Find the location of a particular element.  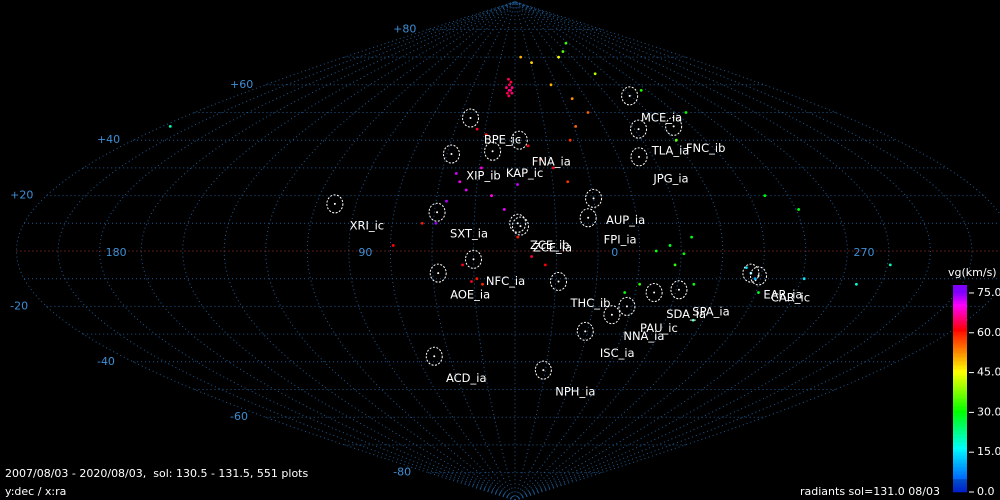

x-tick-label: 0 is located at coordinates (614, 252).